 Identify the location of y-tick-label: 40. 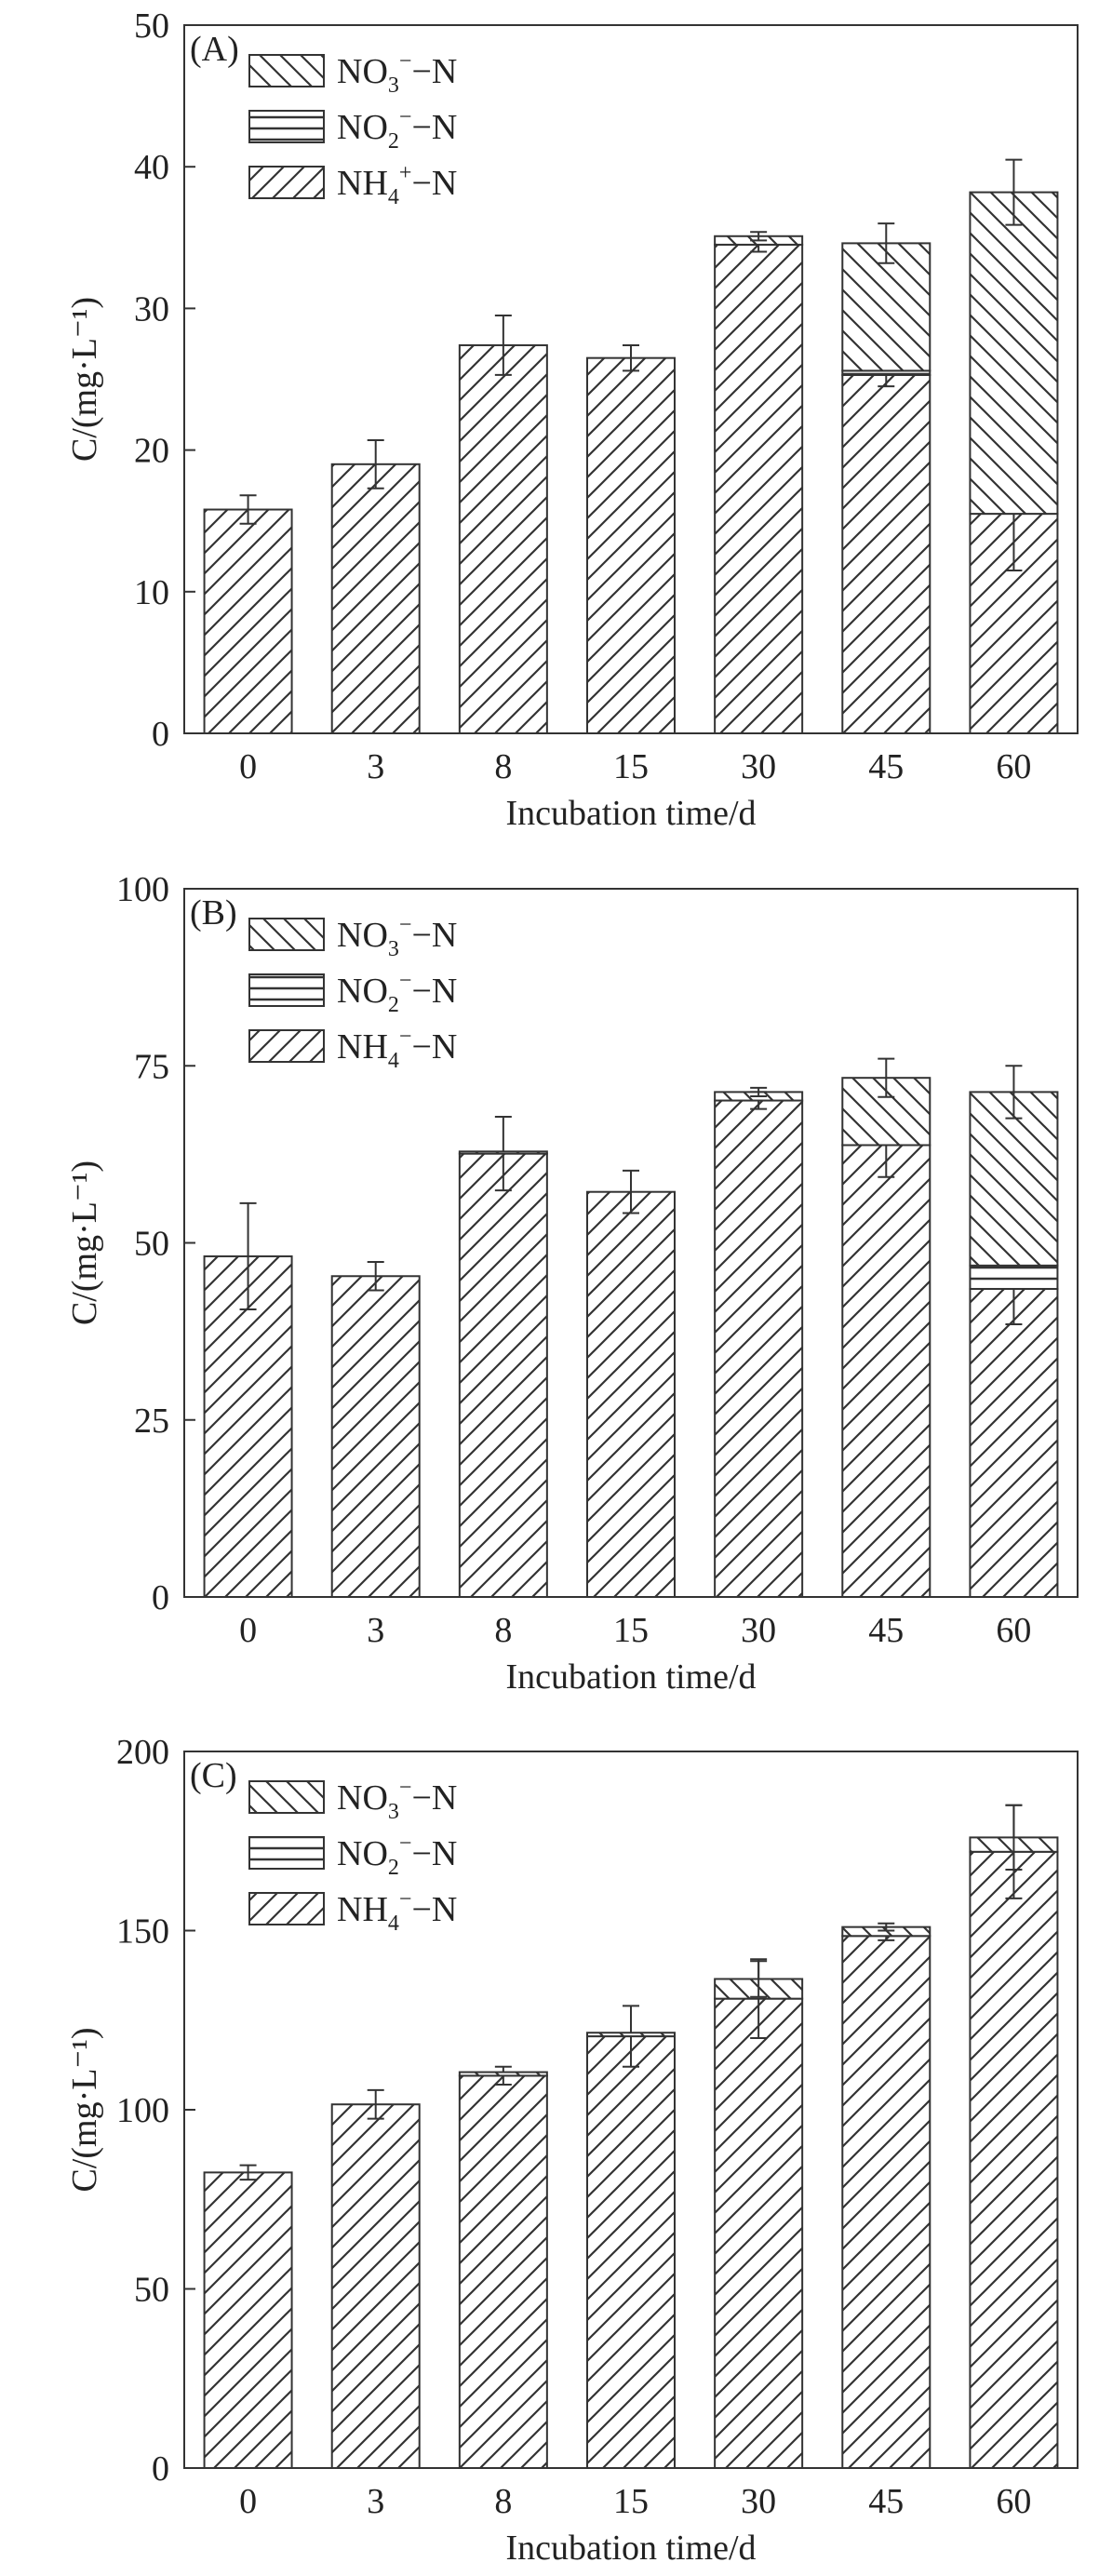
(151, 167).